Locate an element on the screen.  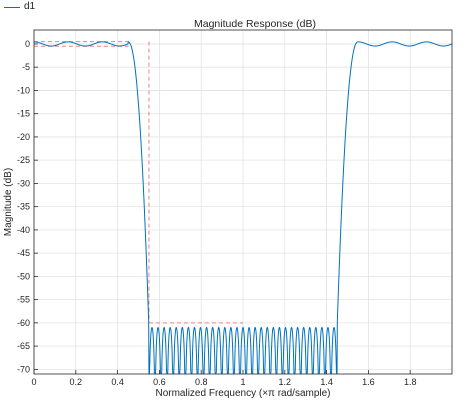
y-tick-label: -60 is located at coordinates (23, 323).